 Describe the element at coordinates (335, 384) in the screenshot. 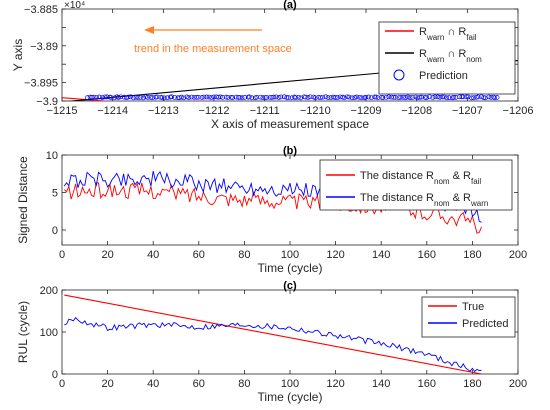

I see `x-tick-label: 120` at that location.